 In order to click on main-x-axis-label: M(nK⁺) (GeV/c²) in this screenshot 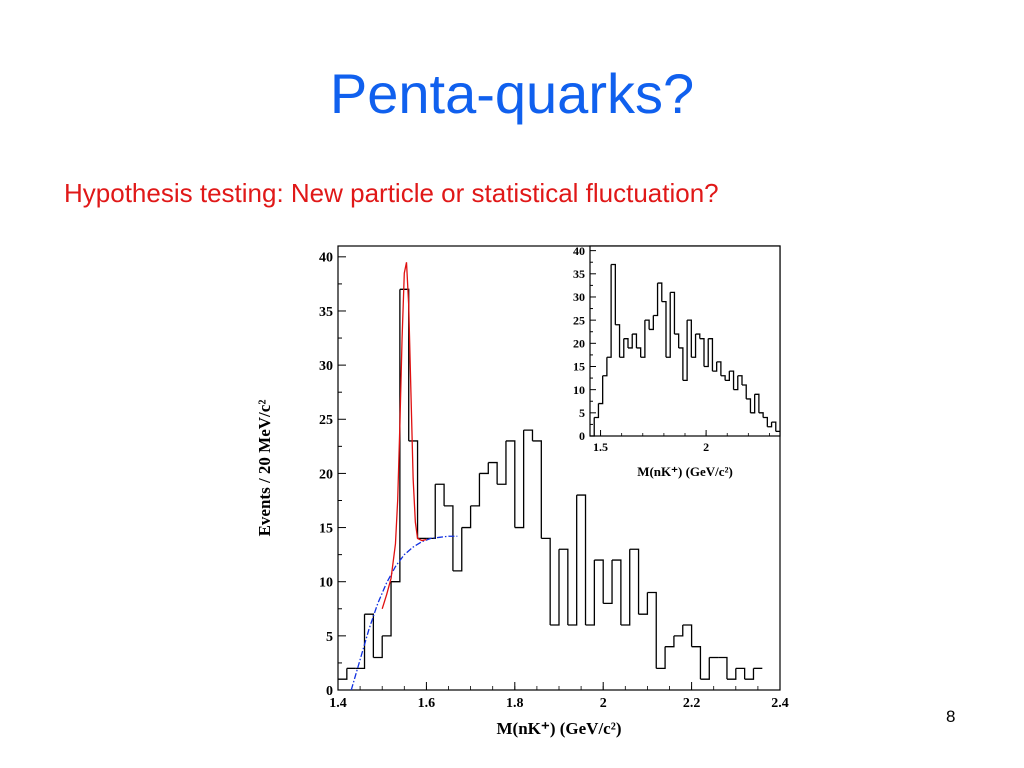, I will do `click(558, 728)`.